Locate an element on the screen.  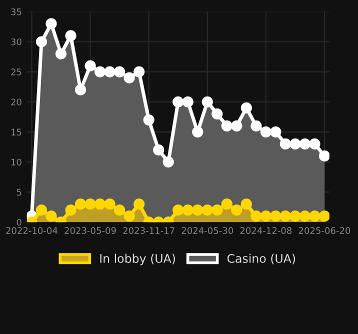
y-tick-label: 5 is located at coordinates (19, 192).